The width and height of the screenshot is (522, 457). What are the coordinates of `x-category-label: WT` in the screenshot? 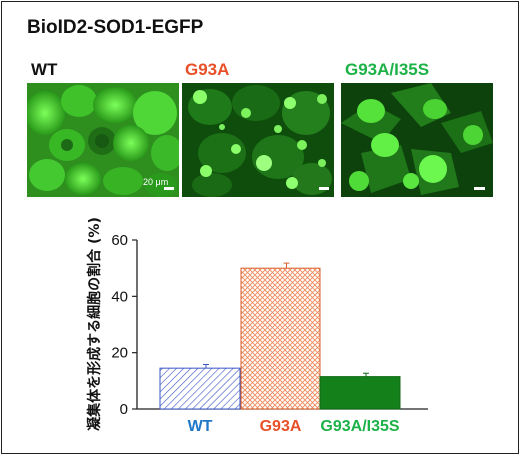 It's located at (200, 426).